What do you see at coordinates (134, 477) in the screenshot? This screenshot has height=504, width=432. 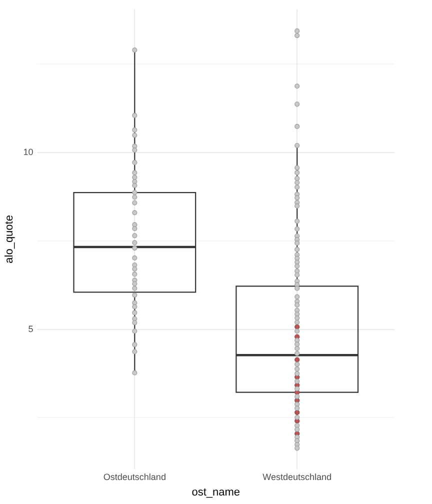 I see `x-tick-label: Ostdeutschland` at bounding box center [134, 477].